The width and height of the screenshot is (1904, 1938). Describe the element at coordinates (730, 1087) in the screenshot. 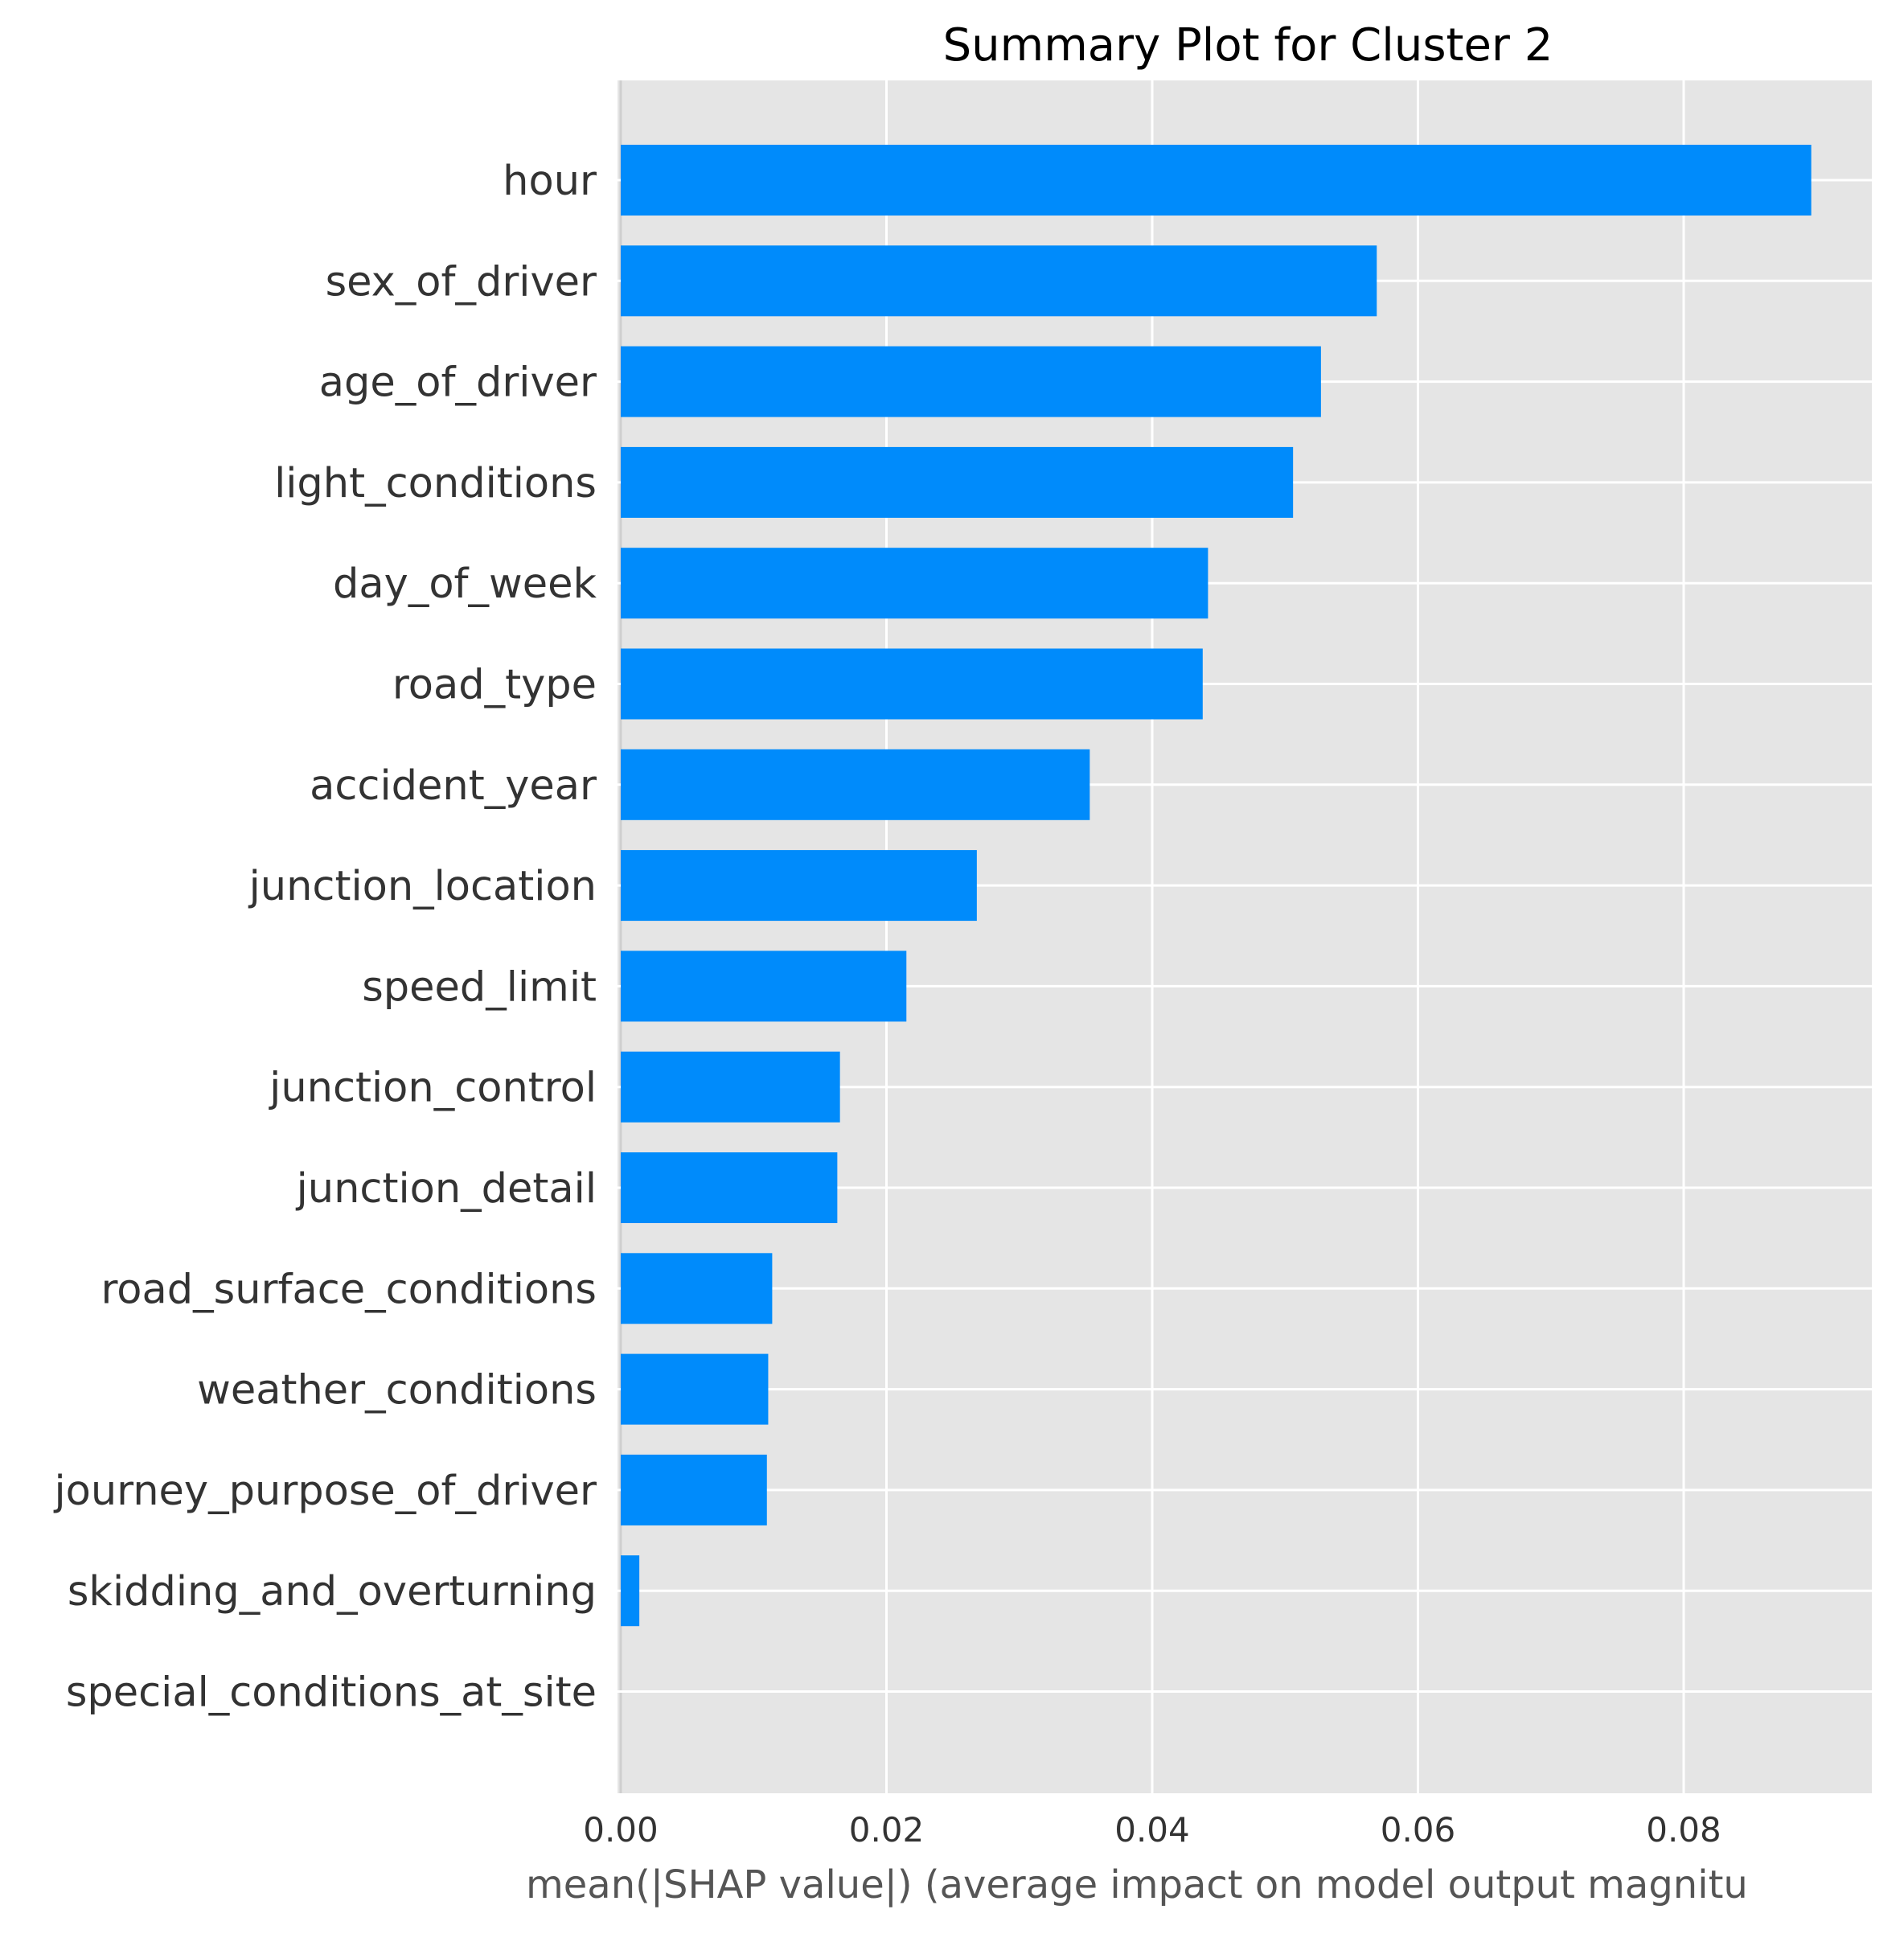

I see `bar-junction_control` at that location.